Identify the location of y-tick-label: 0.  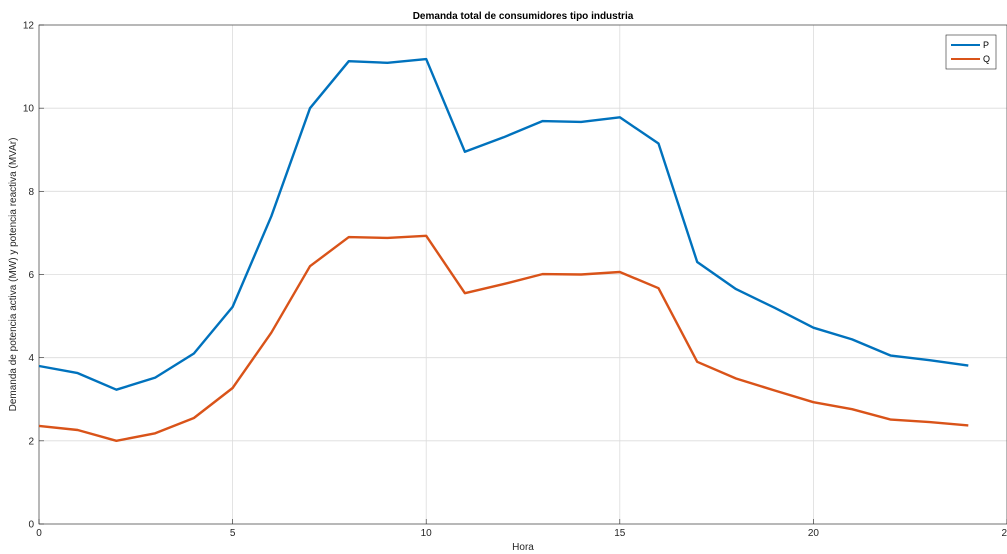
(31, 525).